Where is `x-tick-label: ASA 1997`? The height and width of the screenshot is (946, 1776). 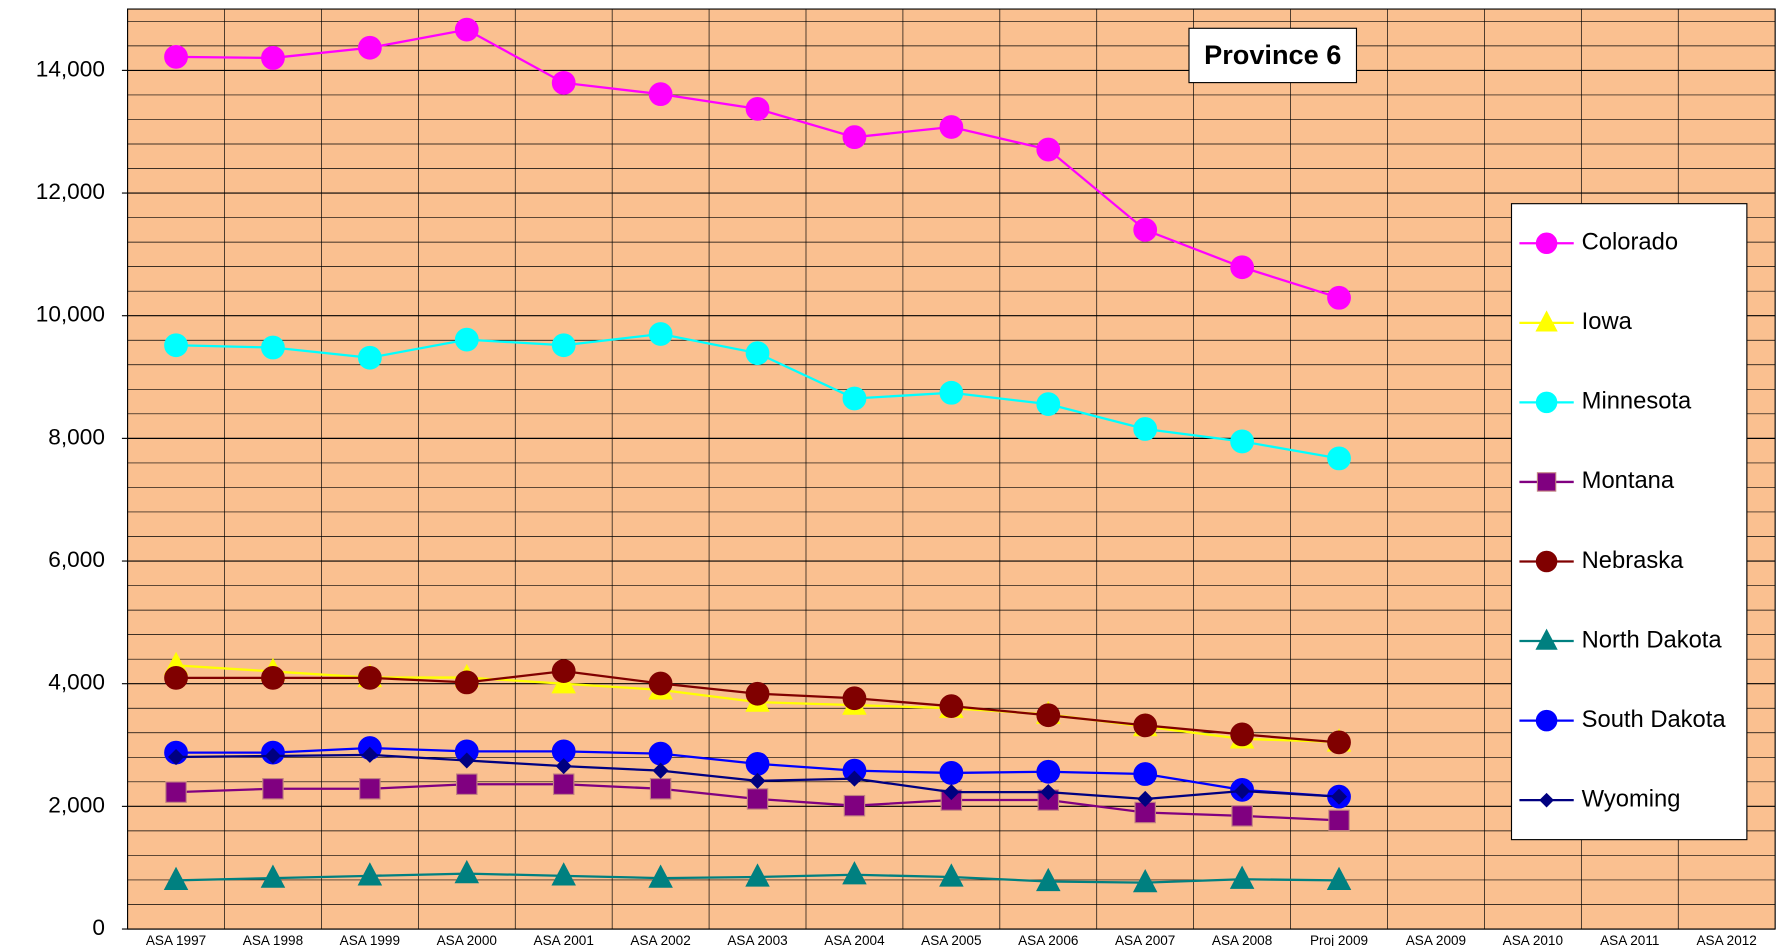
x-tick-label: ASA 1997 is located at coordinates (176, 939).